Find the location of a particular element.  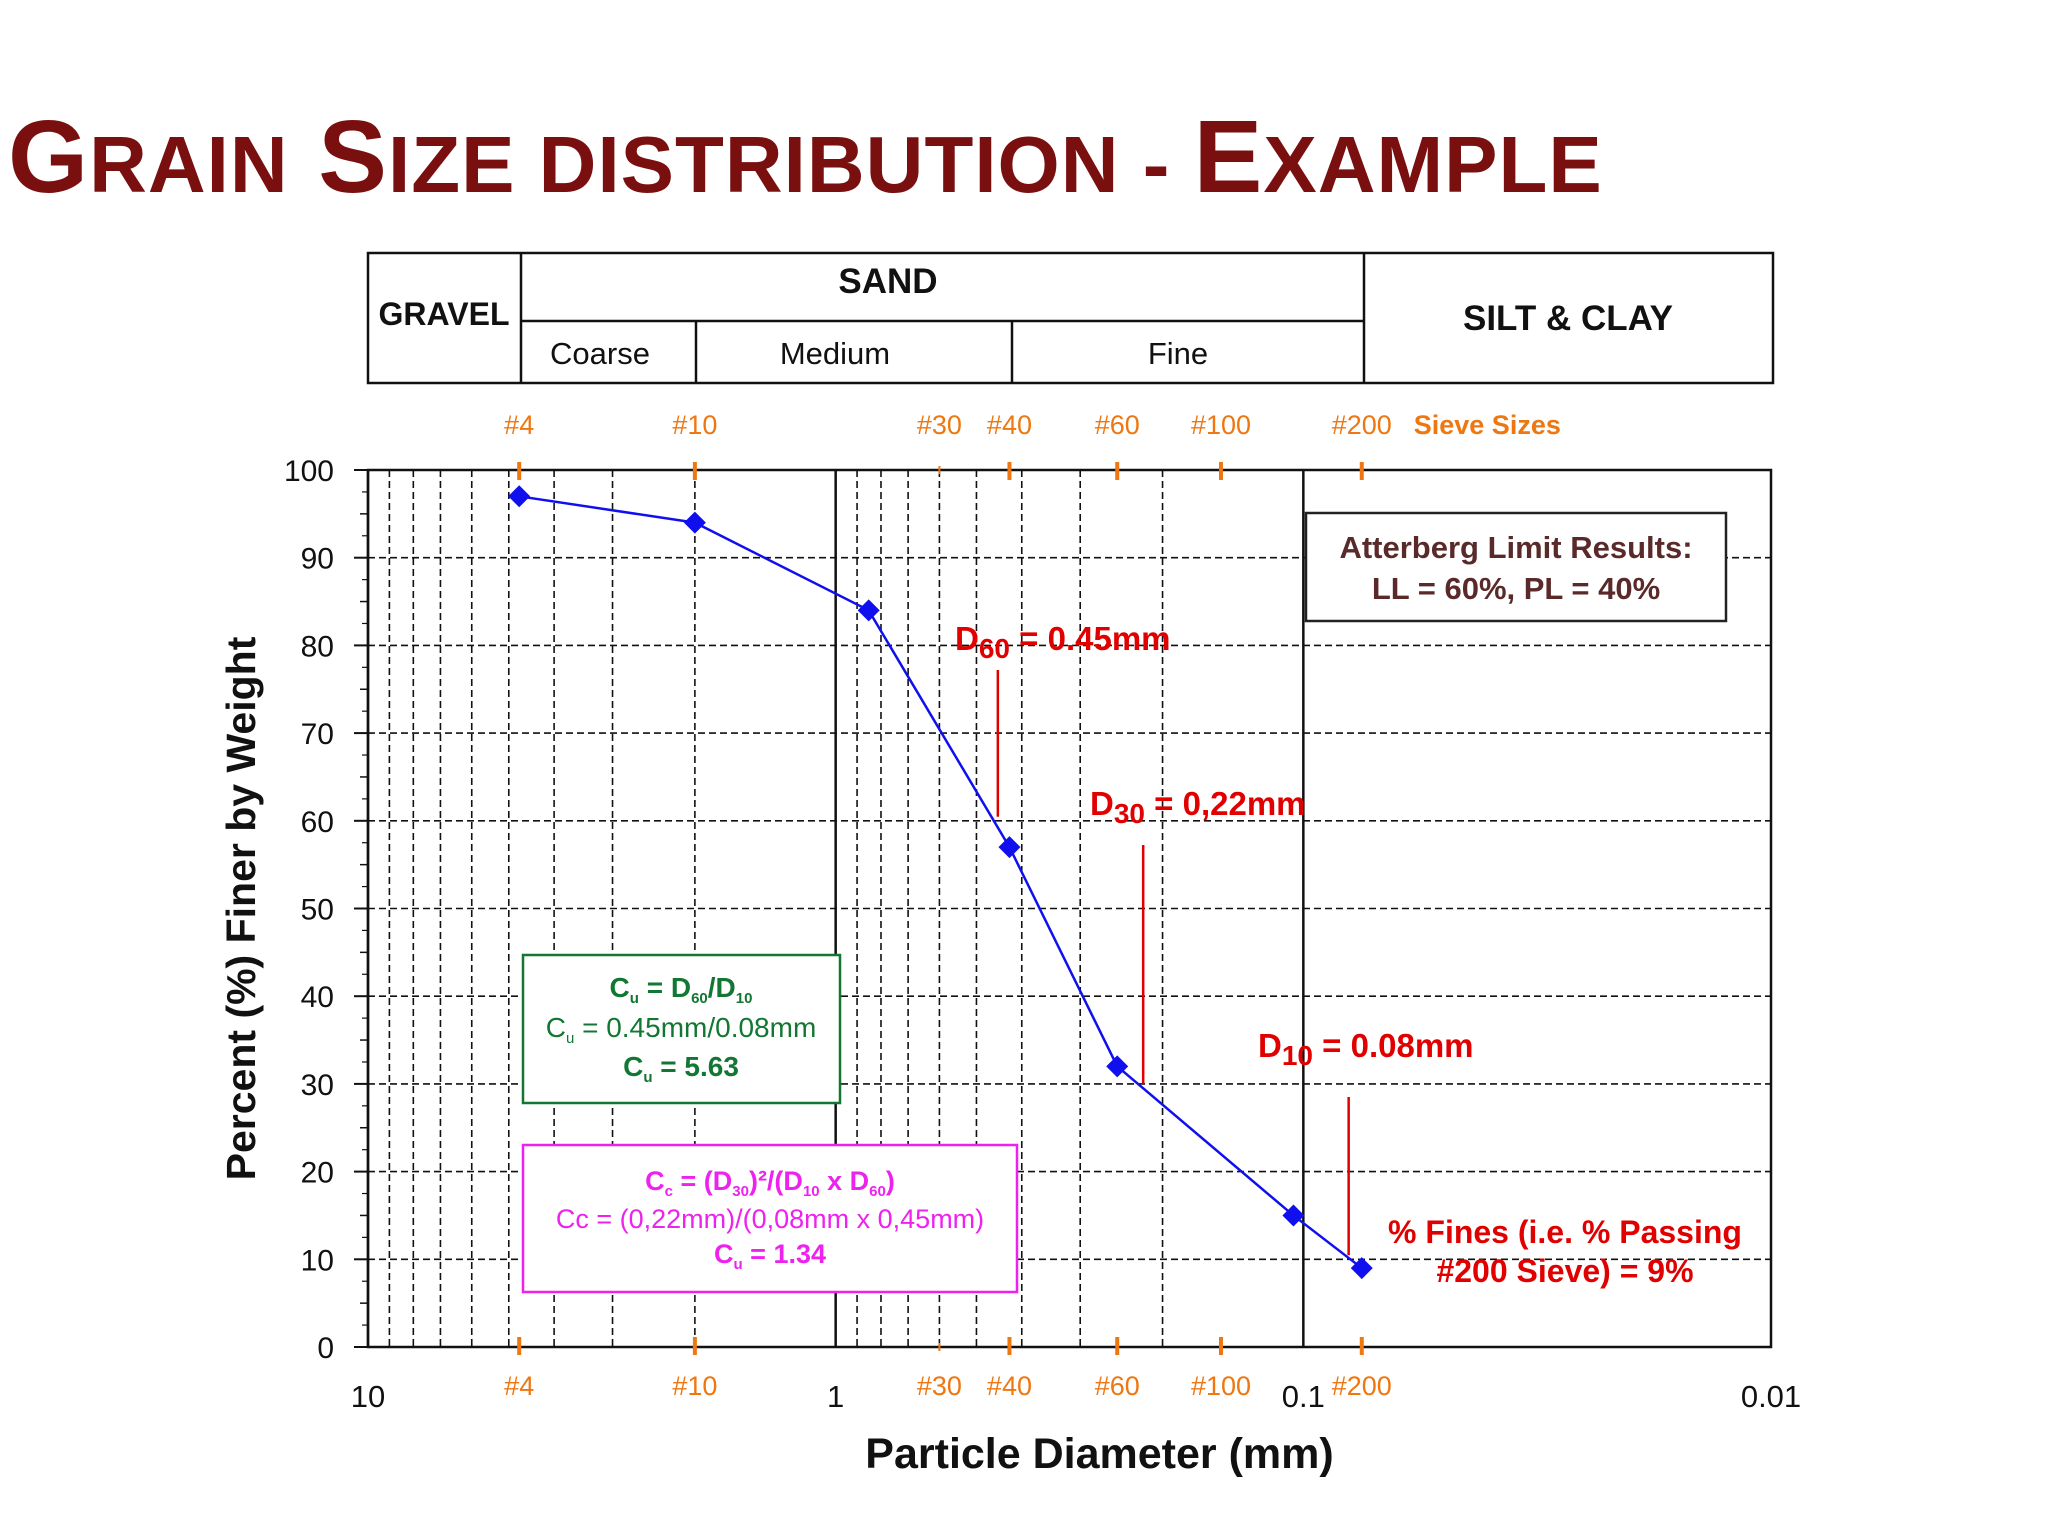

atterberg-box is located at coordinates (1516, 567).